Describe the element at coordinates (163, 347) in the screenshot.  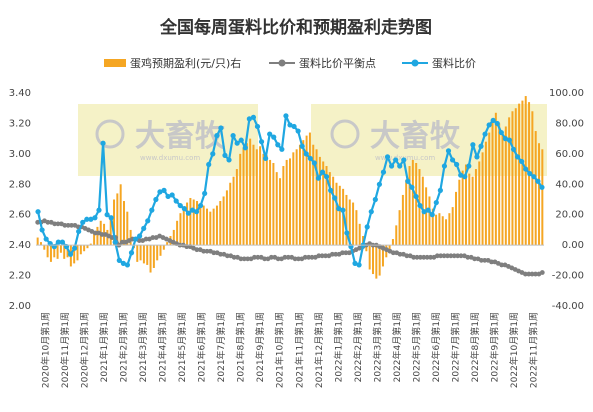
I see `x-tick-label: 2021年4月第1周` at that location.